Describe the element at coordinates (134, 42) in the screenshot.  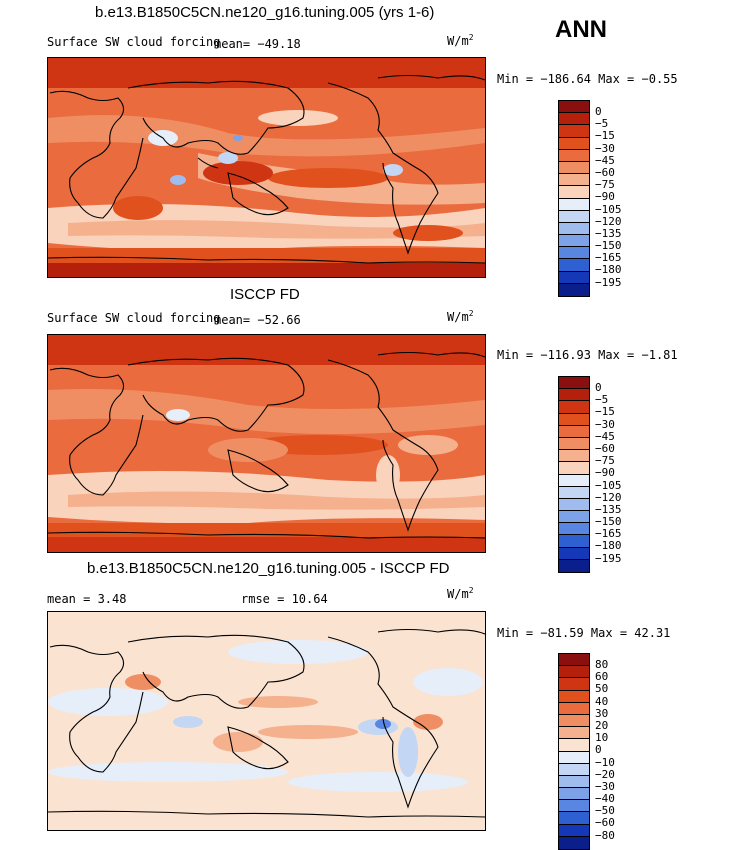
I see `panel1-variable: Surface SW cloud forcing` at that location.